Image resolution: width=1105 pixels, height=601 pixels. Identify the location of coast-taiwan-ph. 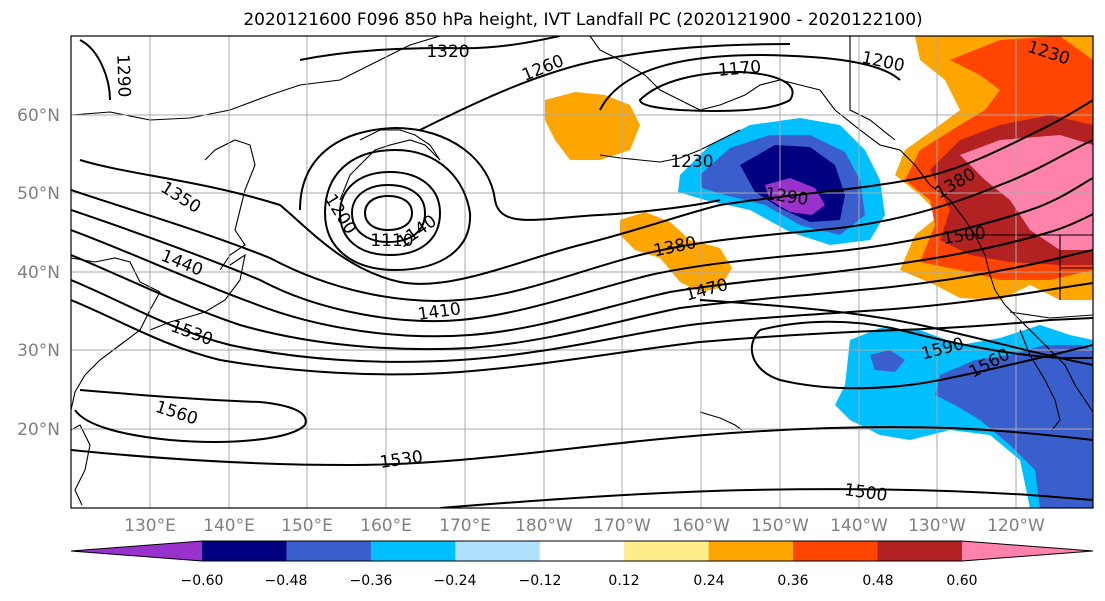
(81, 465).